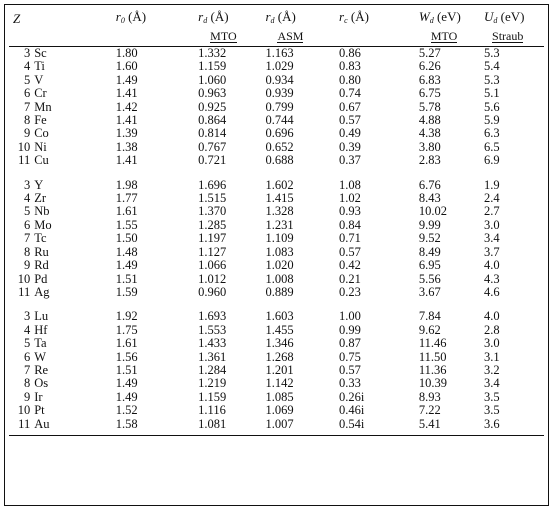 This screenshot has height=514, width=553. What do you see at coordinates (212, 383) in the screenshot?
I see `rd-mto-value: 1.219` at bounding box center [212, 383].